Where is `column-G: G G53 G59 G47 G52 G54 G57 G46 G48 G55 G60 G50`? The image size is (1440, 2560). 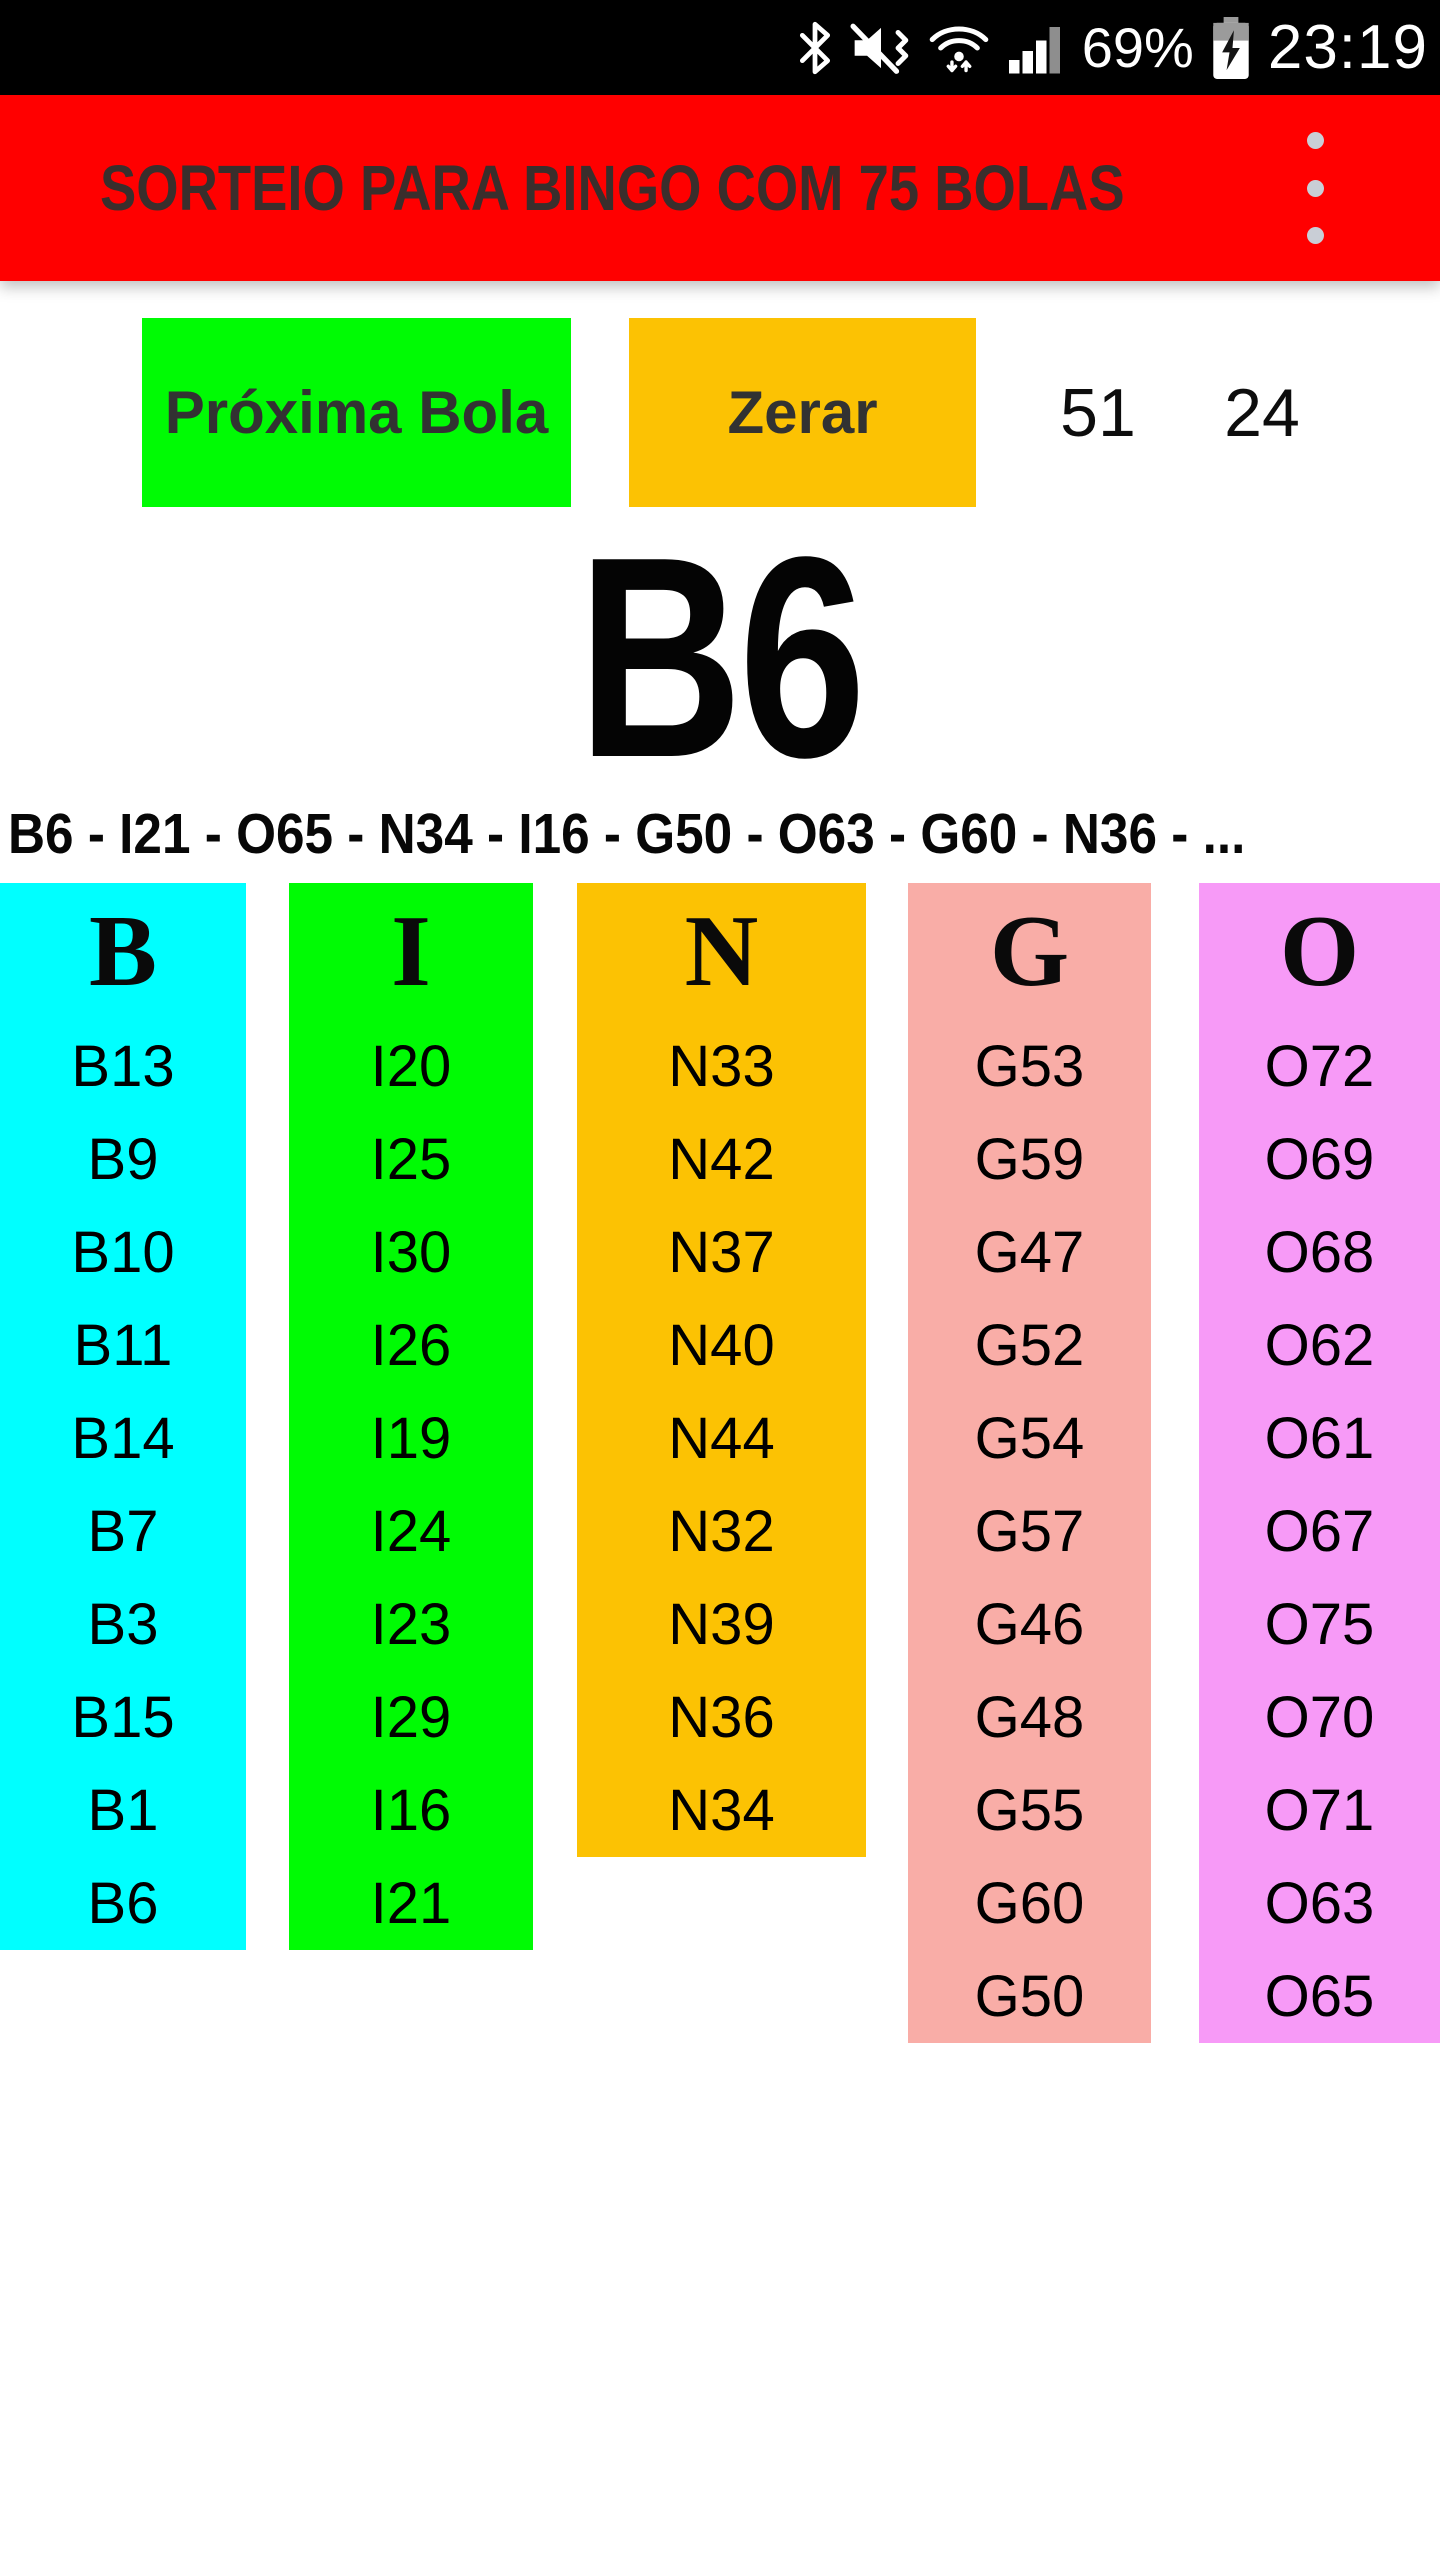
column-G: G G53 G59 G47 G52 G54 G57 G46 G48 G55 G60 G50 is located at coordinates (1029, 1463).